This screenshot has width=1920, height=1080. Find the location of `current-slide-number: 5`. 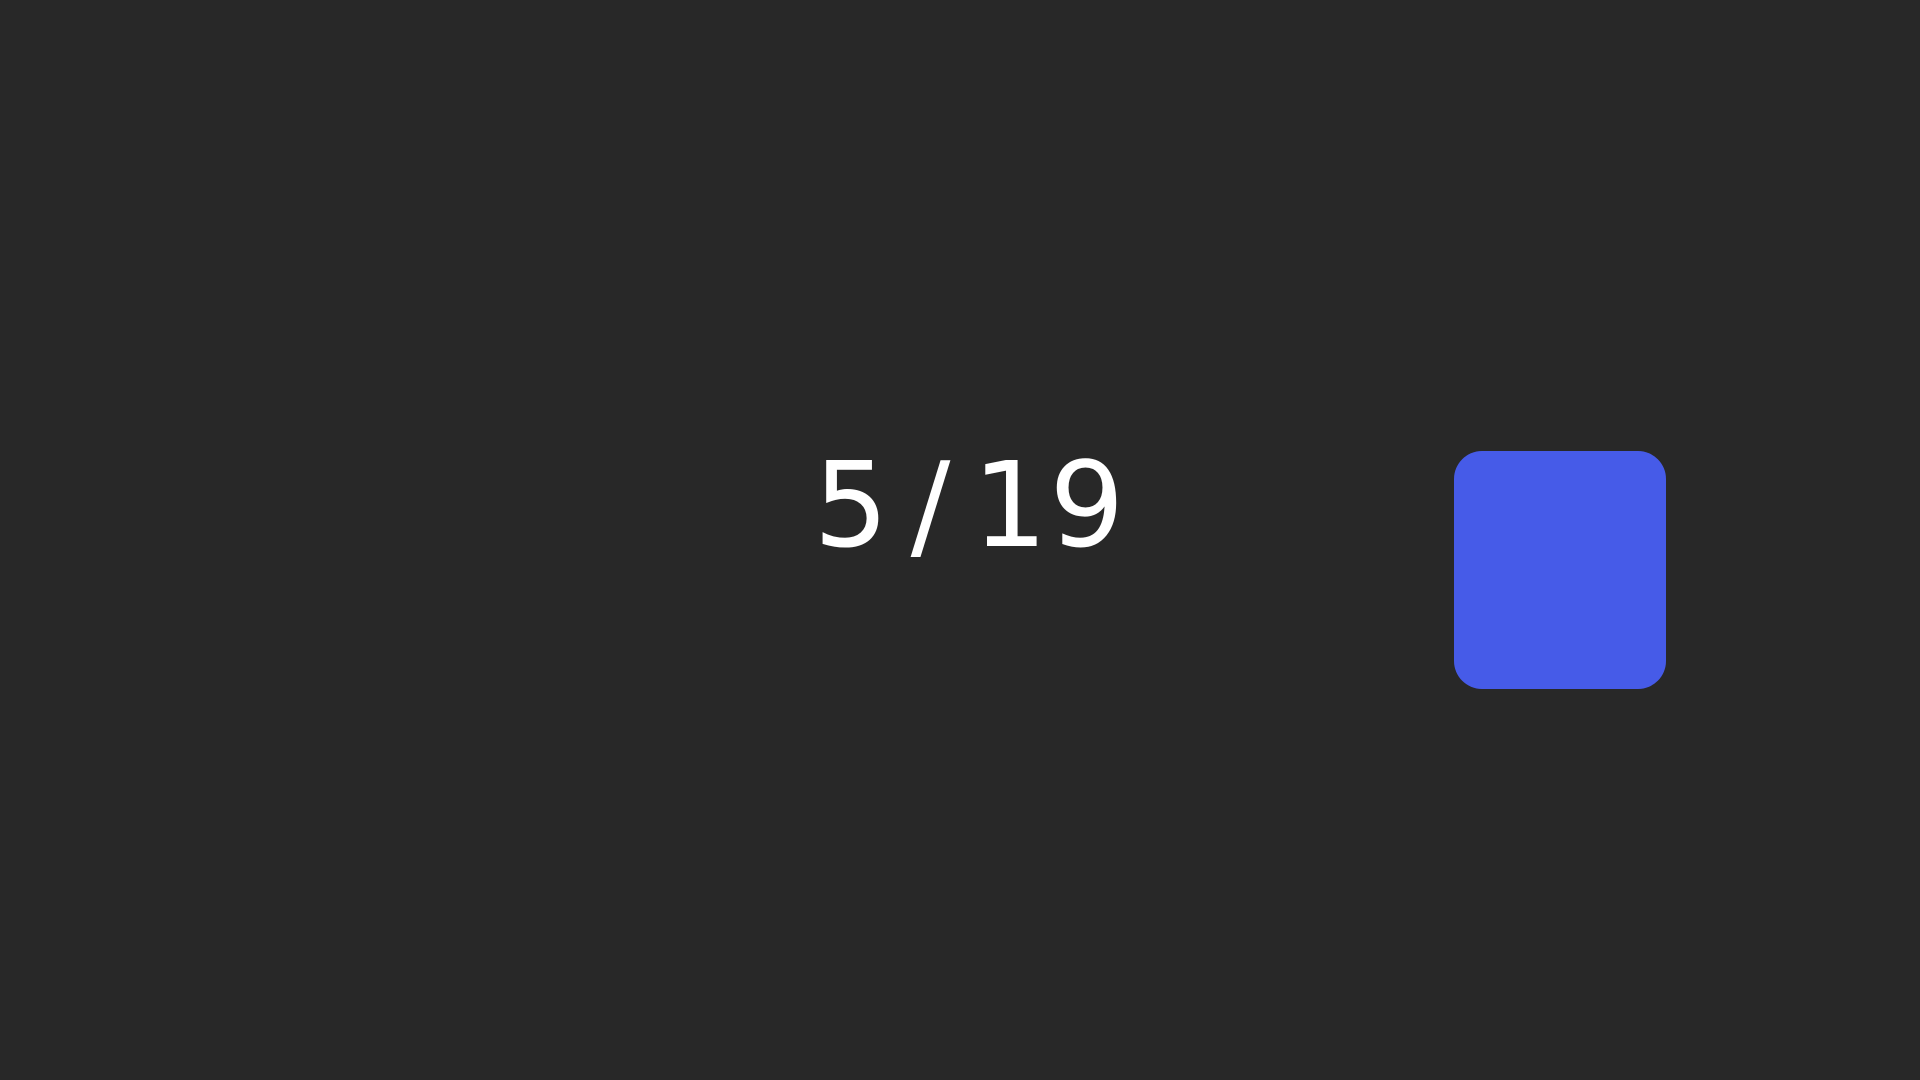

current-slide-number: 5 is located at coordinates (852, 505).